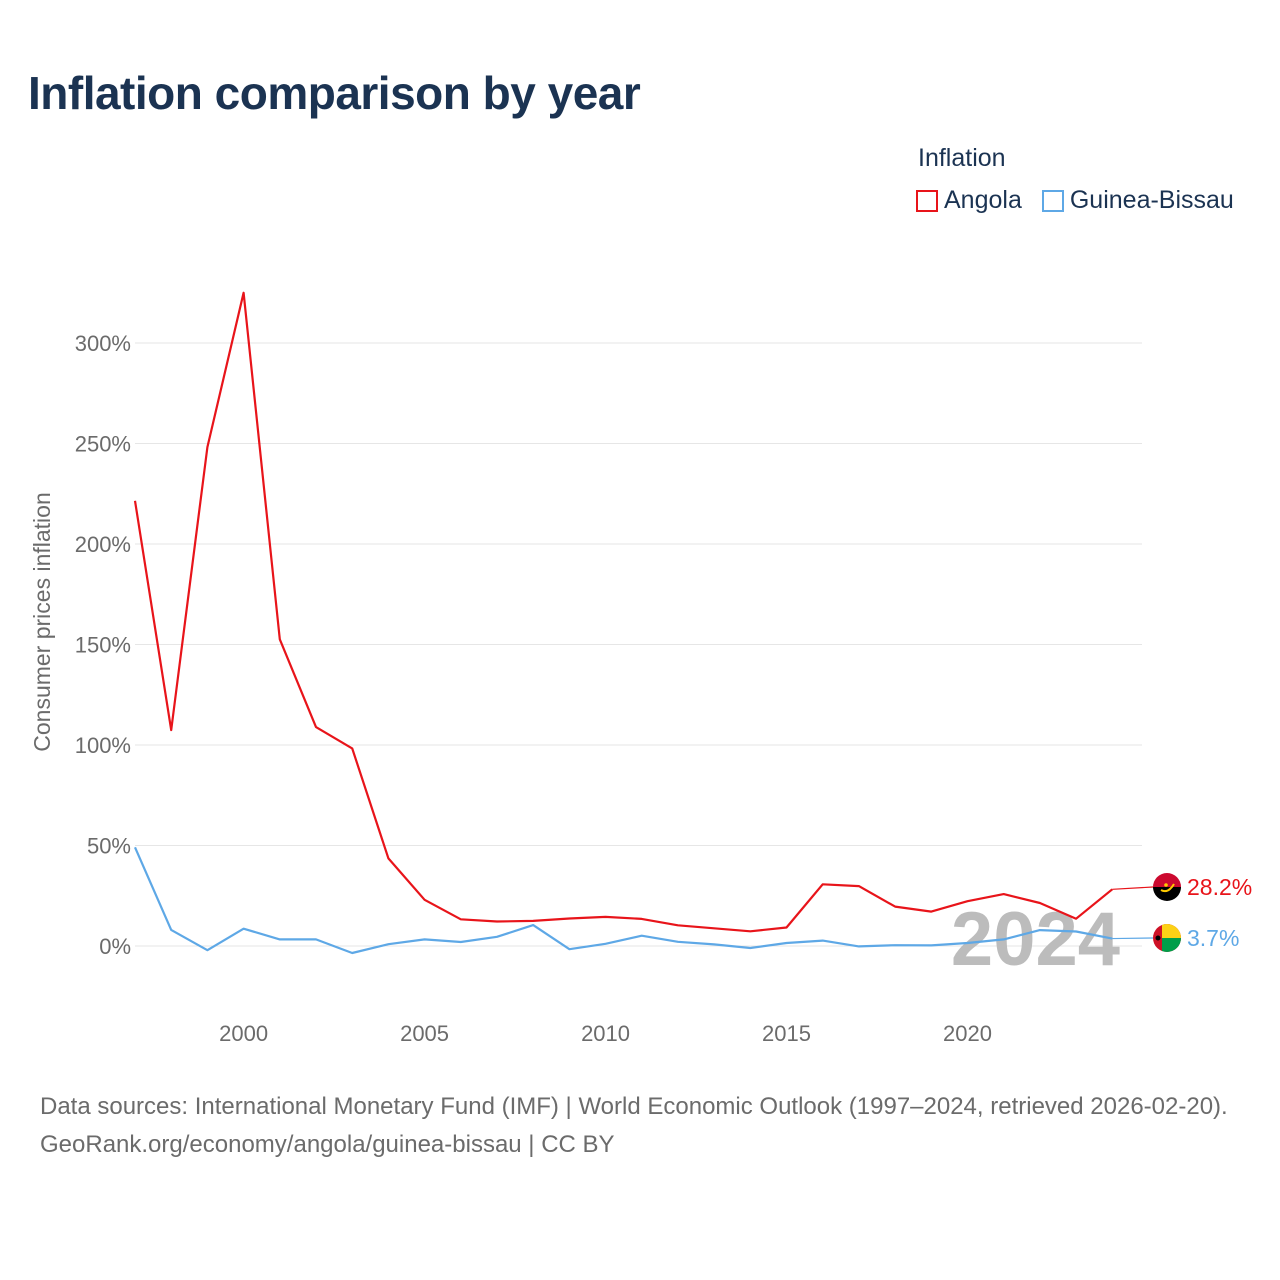 This screenshot has width=1280, height=1280. I want to click on year-watermark: 2024, so click(1035, 939).